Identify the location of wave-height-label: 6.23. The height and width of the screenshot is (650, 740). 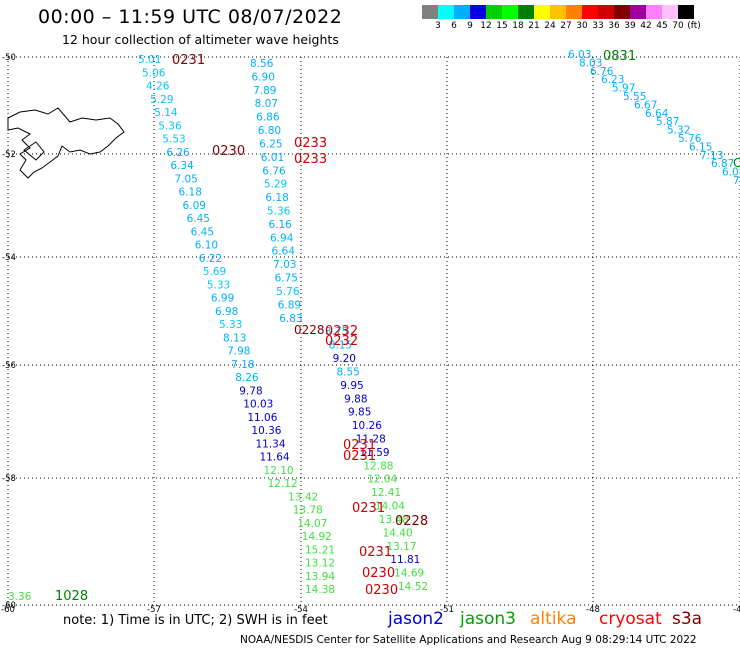
(612, 80).